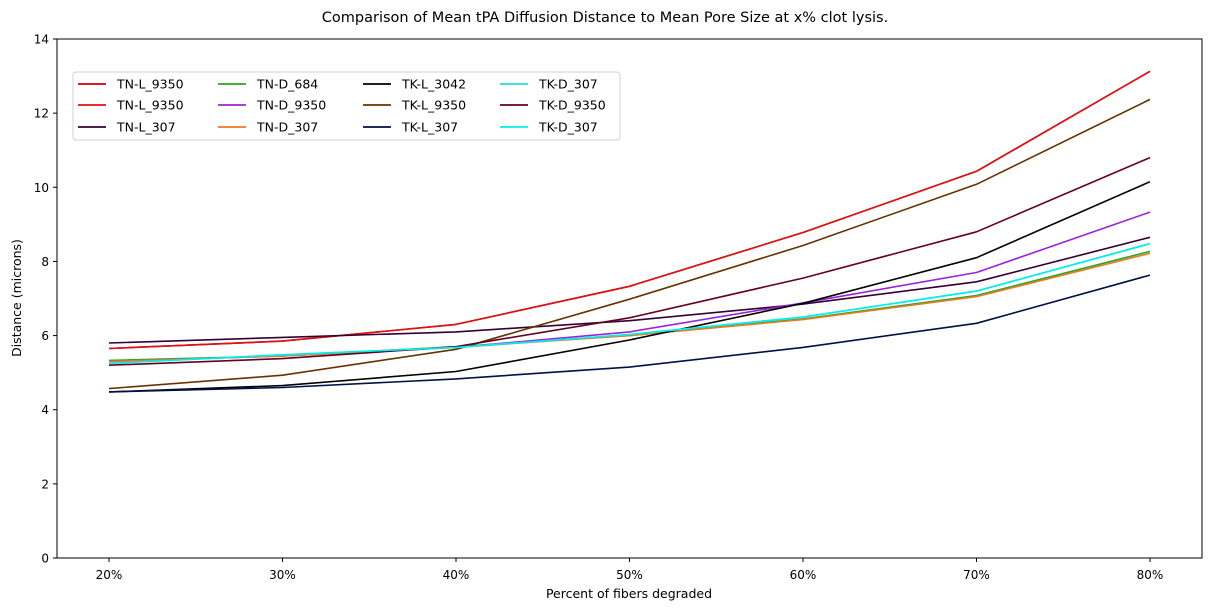 This screenshot has height=611, width=1211. I want to click on y-tick-label: 2, so click(45, 484).